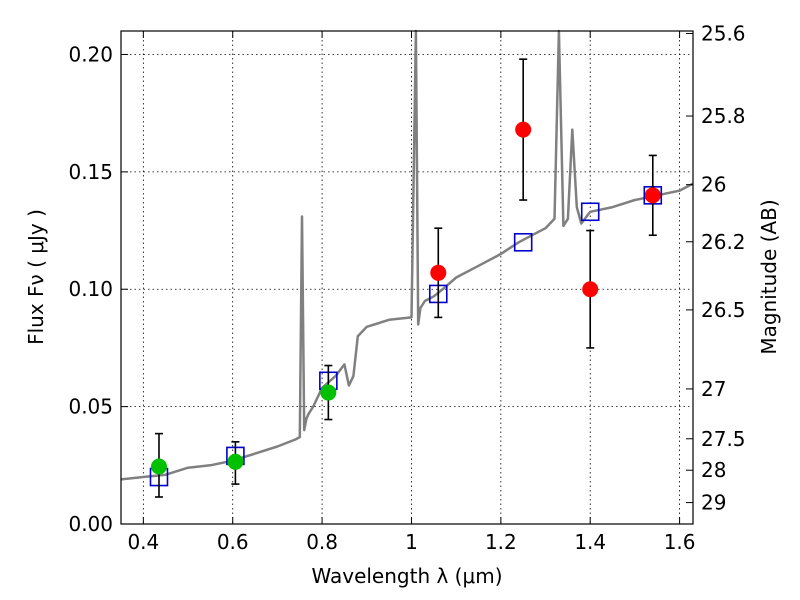 Image resolution: width=800 pixels, height=600 pixels. Describe the element at coordinates (90, 172) in the screenshot. I see `y-tick-label: 0.15` at that location.